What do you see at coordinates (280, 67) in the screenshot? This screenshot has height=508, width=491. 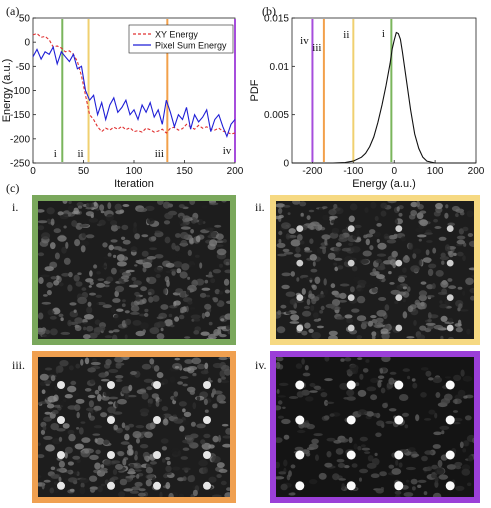 I see `y-tick-label: 0.01` at bounding box center [280, 67].